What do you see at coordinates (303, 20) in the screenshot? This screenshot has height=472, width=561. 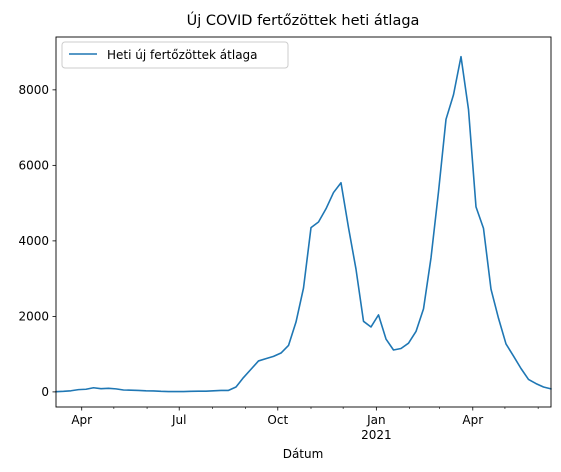 I see `chart-title: Új COVID fertőzöttek heti átlaga` at bounding box center [303, 20].